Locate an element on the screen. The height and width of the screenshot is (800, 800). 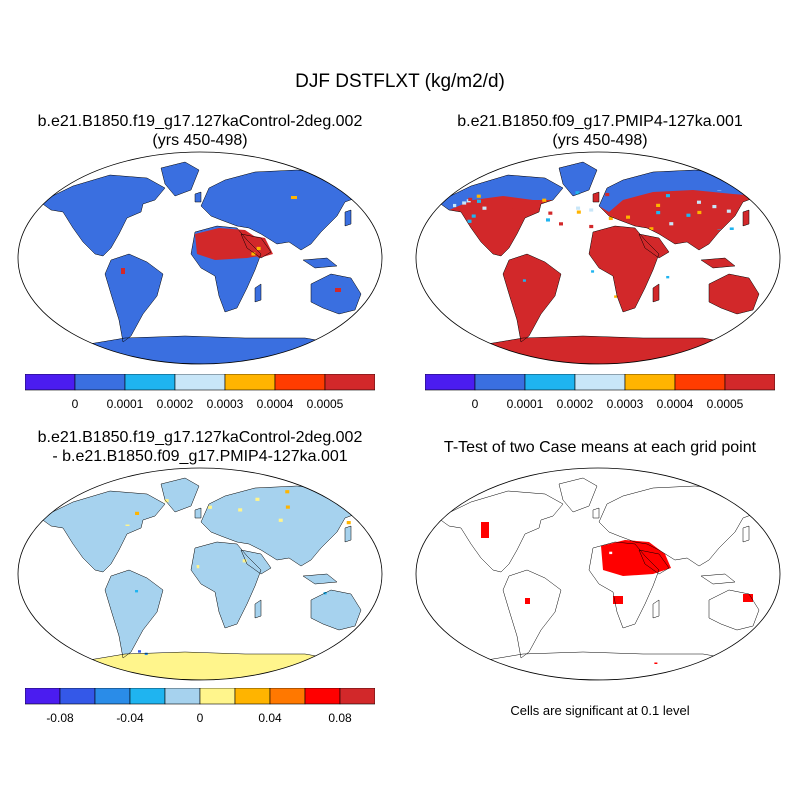
map-pmip4 is located at coordinates (598, 258).